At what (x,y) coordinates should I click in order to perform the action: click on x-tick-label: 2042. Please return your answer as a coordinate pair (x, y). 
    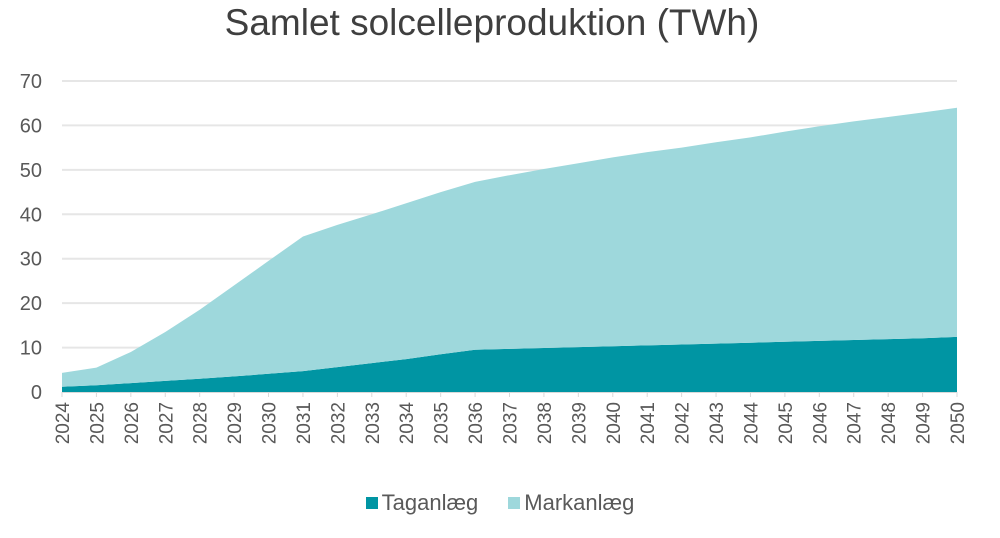
    Looking at the image, I should click on (683, 423).